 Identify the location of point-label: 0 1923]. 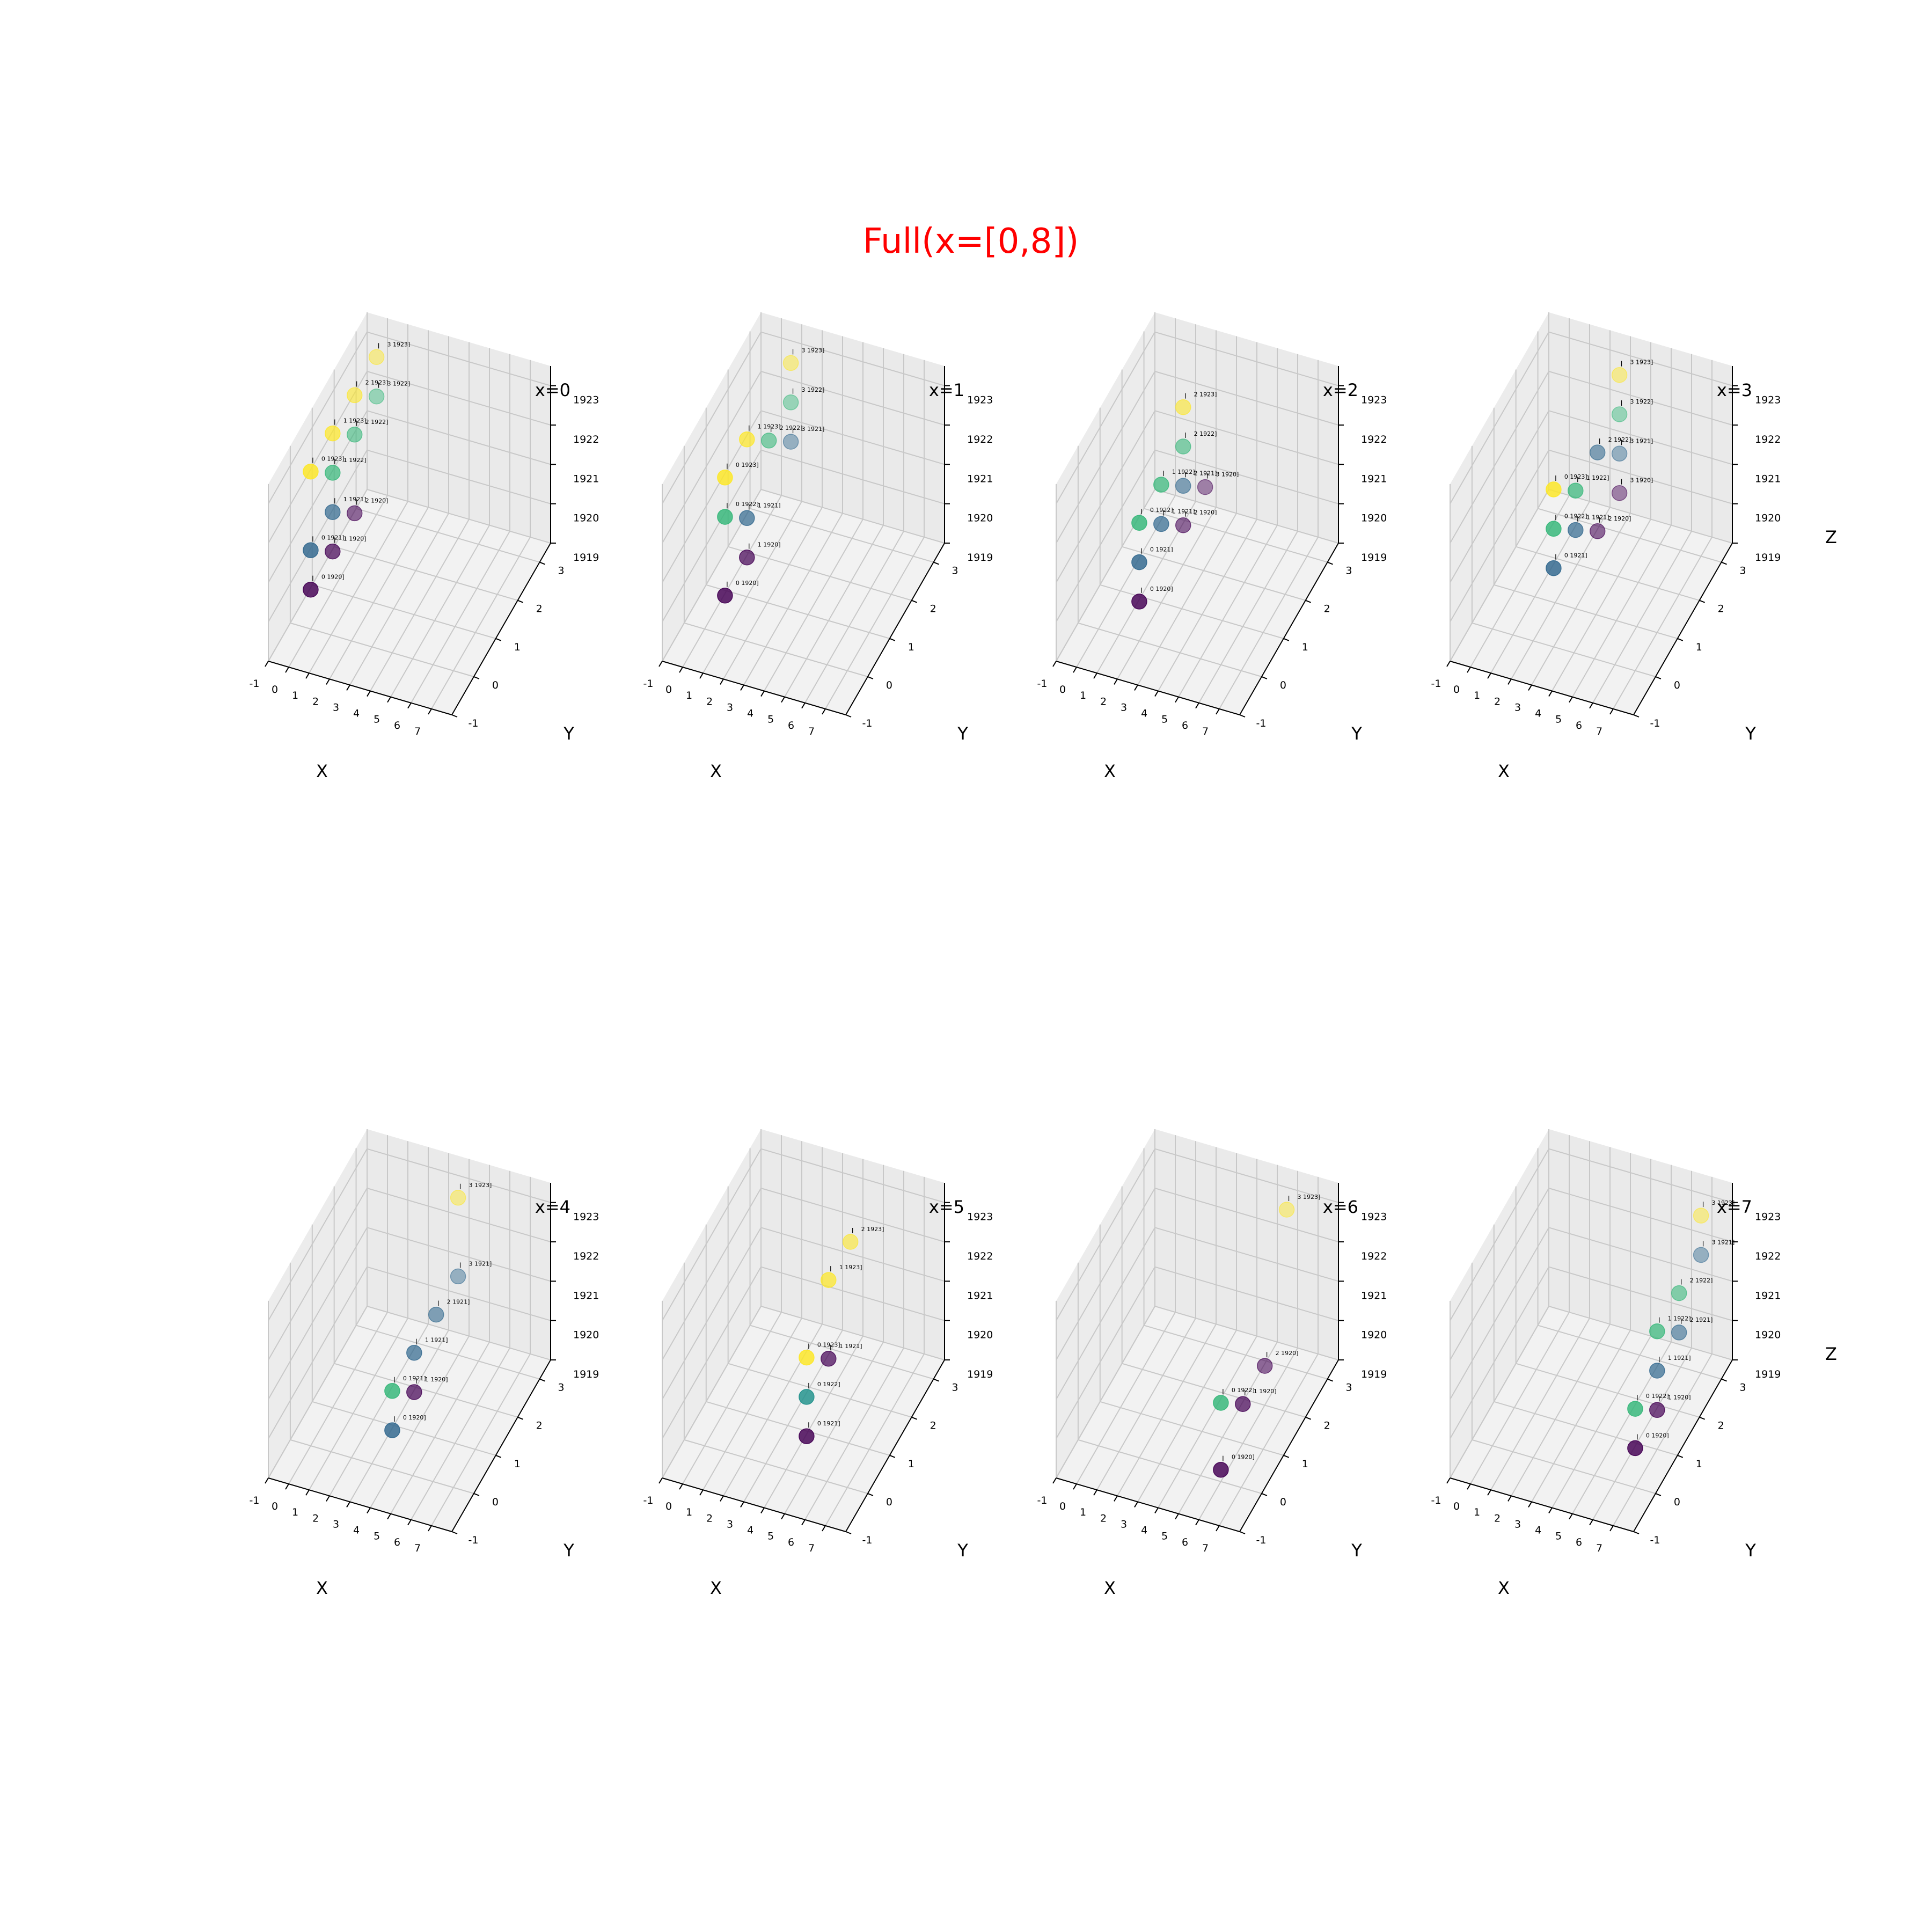
(828, 1345).